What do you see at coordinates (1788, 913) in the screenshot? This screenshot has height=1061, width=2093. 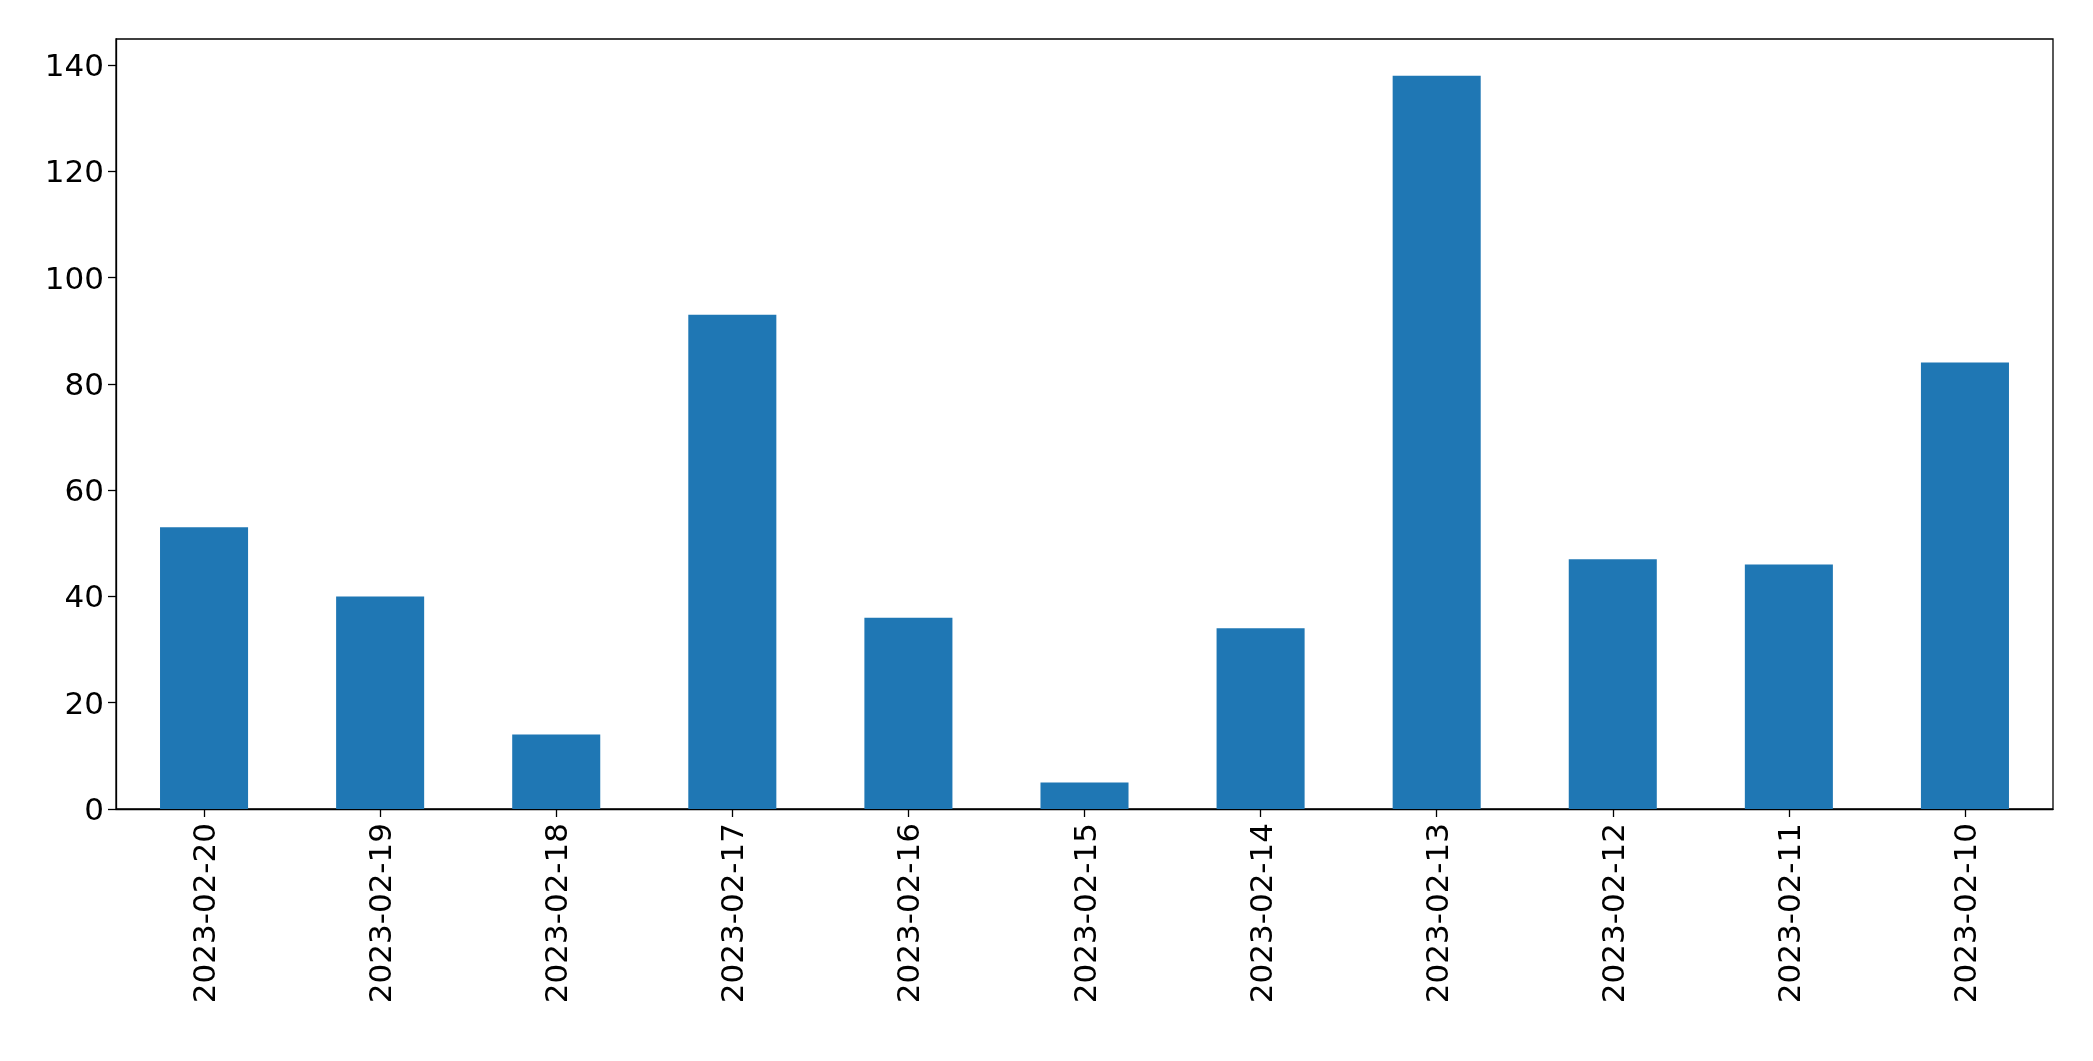 I see `x-tick-label: 2023-02-11` at bounding box center [1788, 913].